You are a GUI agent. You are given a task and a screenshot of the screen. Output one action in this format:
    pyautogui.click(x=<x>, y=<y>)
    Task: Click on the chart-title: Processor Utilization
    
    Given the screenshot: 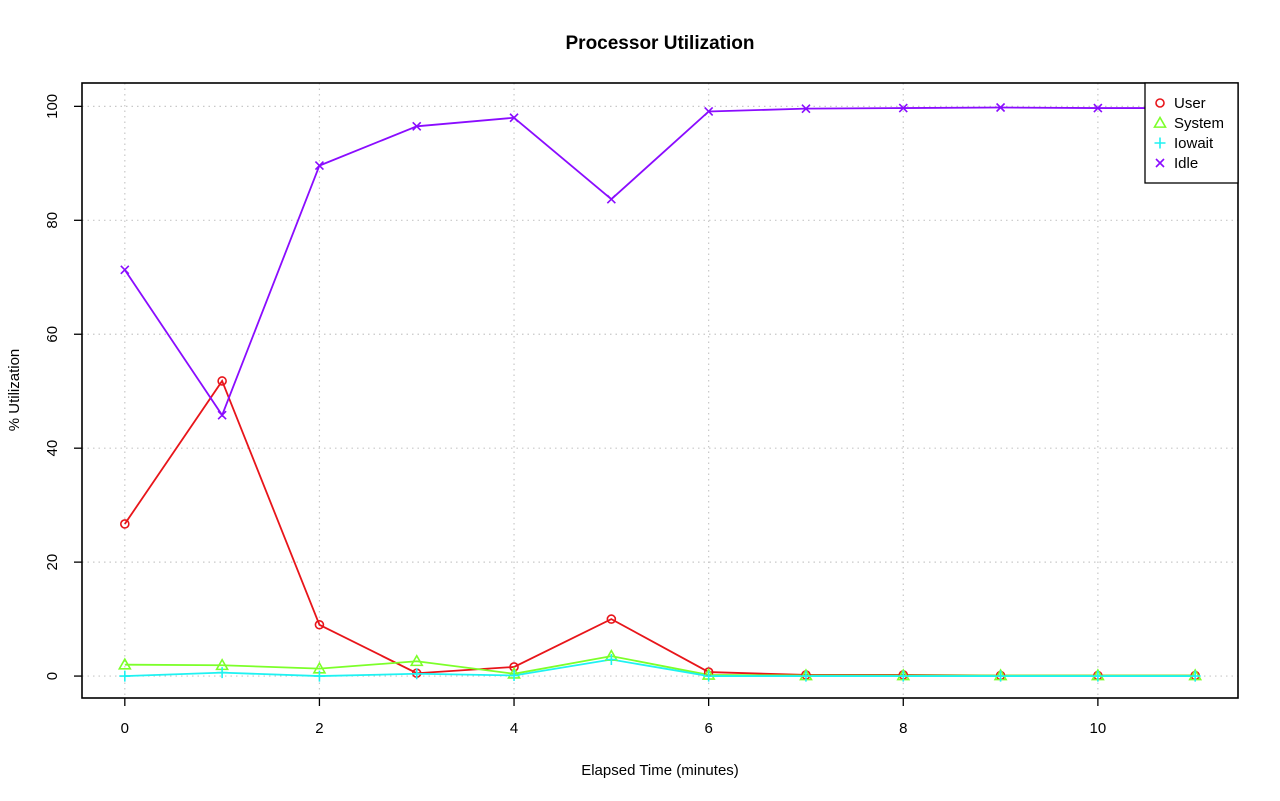 What is the action you would take?
    pyautogui.click(x=660, y=43)
    